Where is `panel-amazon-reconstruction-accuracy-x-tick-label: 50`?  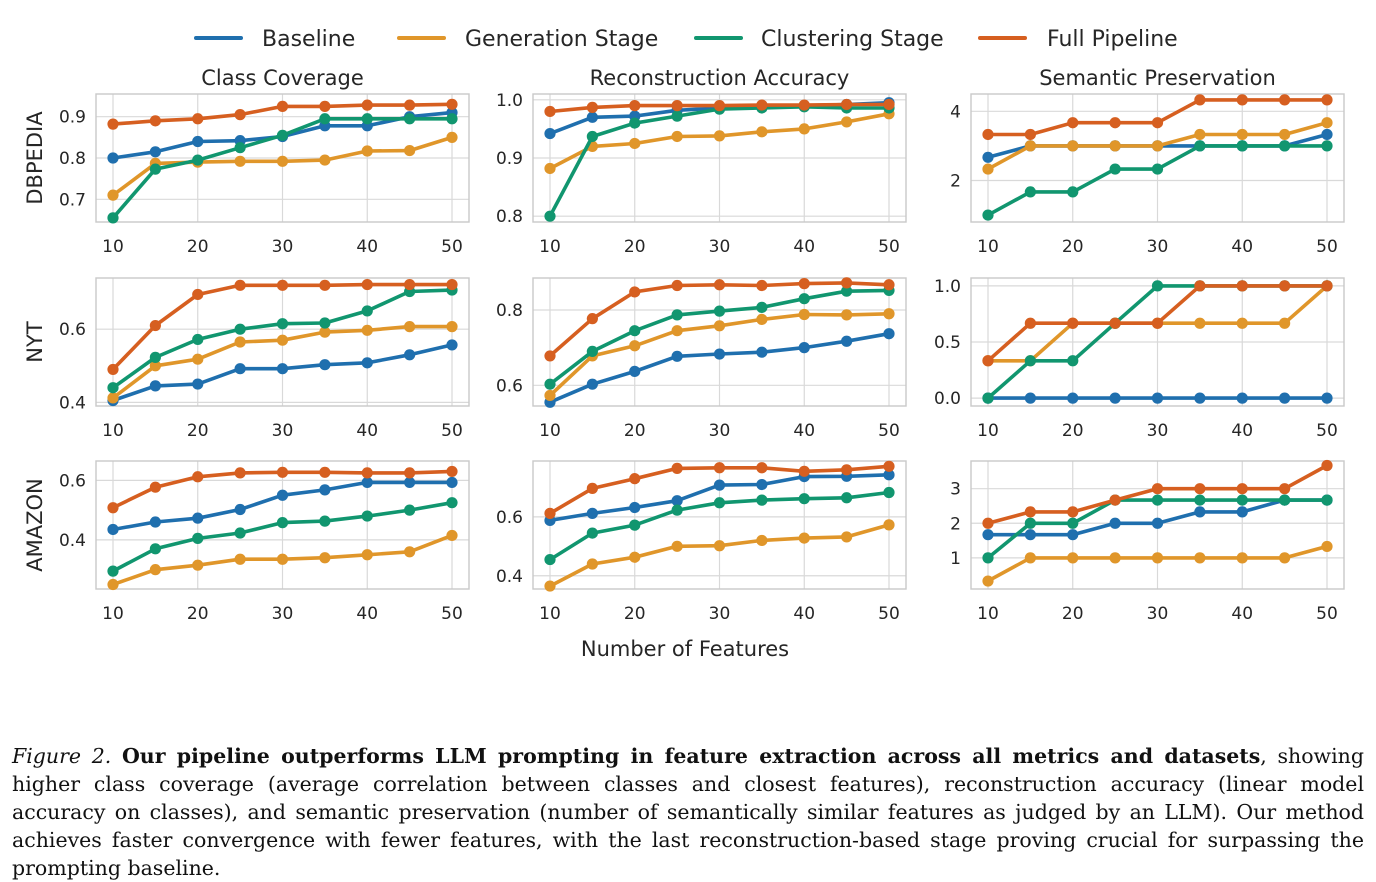 panel-amazon-reconstruction-accuracy-x-tick-label: 50 is located at coordinates (889, 614).